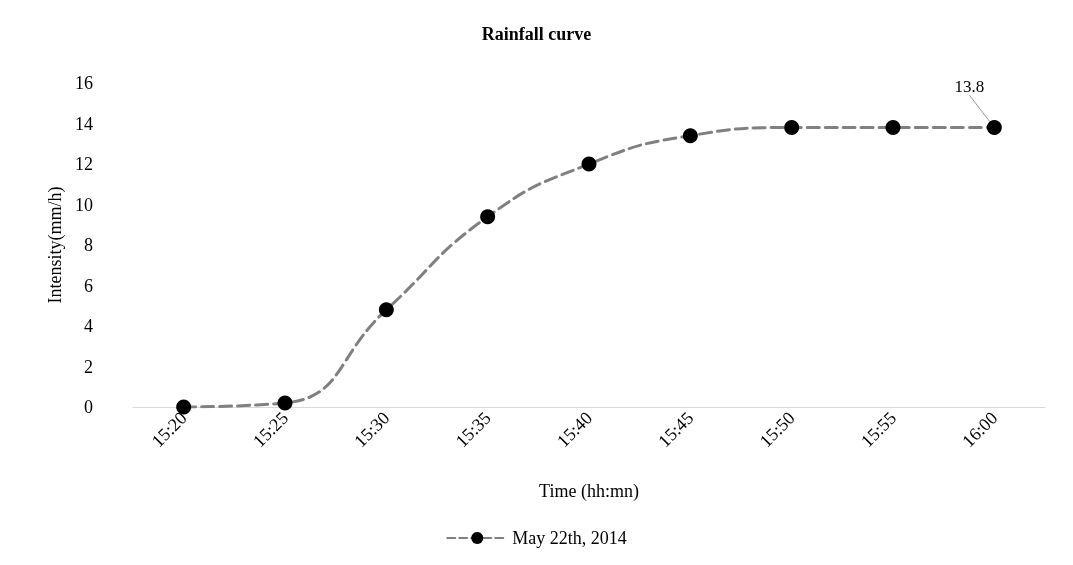 The height and width of the screenshot is (565, 1073). I want to click on chart-title: Rainfall curve, so click(536, 34).